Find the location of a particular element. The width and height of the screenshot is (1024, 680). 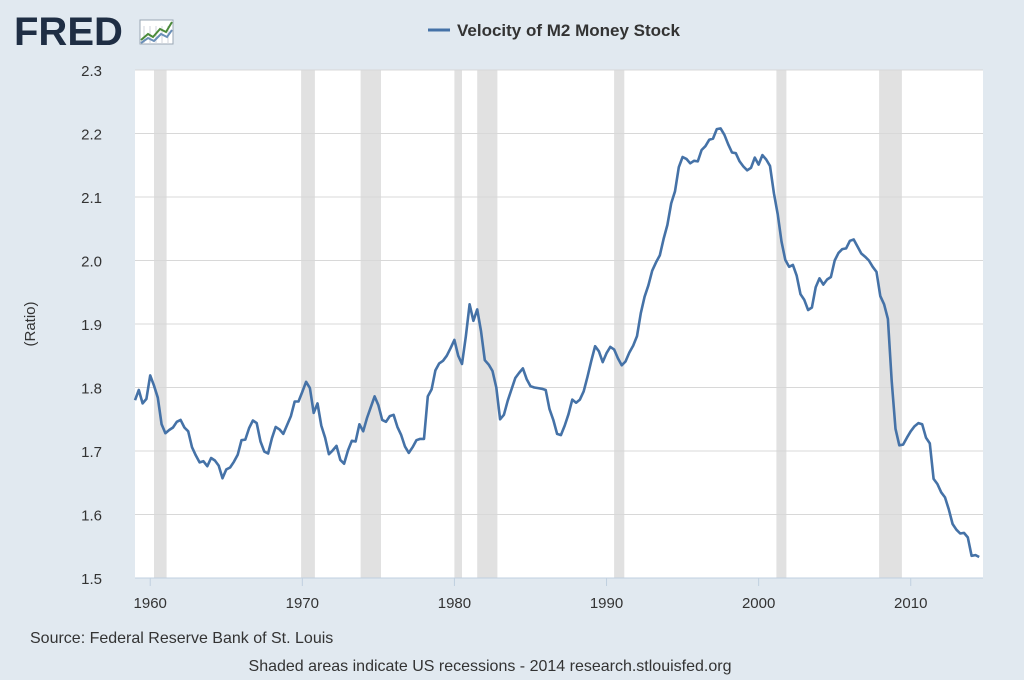

y-axis-label: (Ratio) is located at coordinates (30, 323).